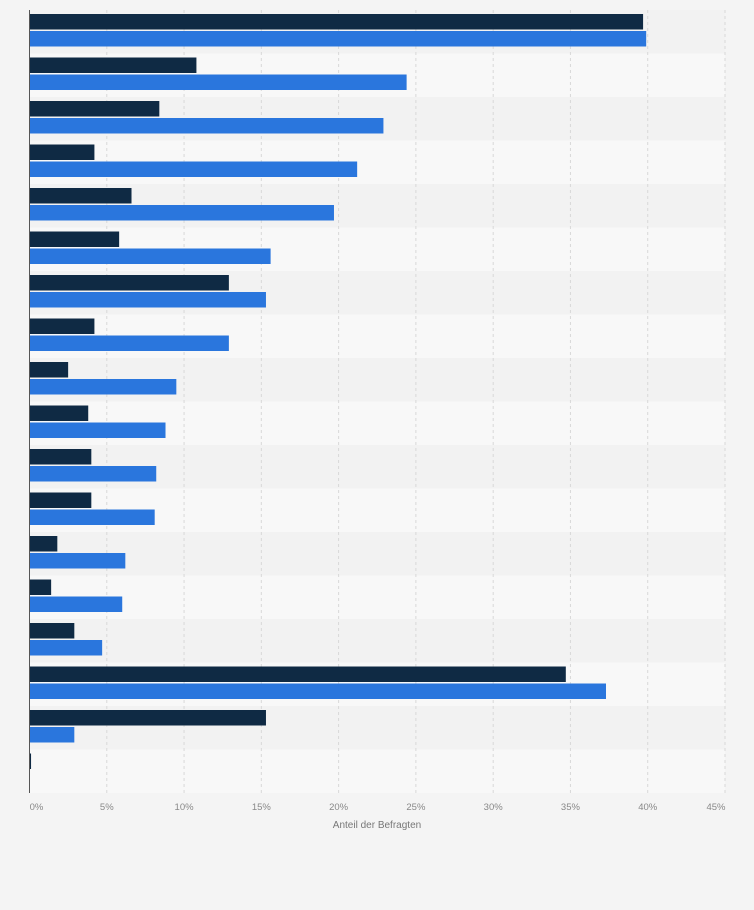 This screenshot has height=910, width=754. Describe the element at coordinates (716, 807) in the screenshot. I see `x-tick-label: 45%` at that location.